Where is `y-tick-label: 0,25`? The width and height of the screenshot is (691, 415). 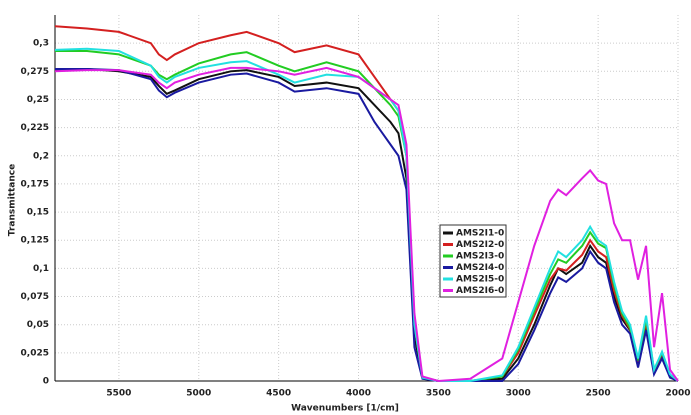
y-tick-label: 0,25 is located at coordinates (38, 100).